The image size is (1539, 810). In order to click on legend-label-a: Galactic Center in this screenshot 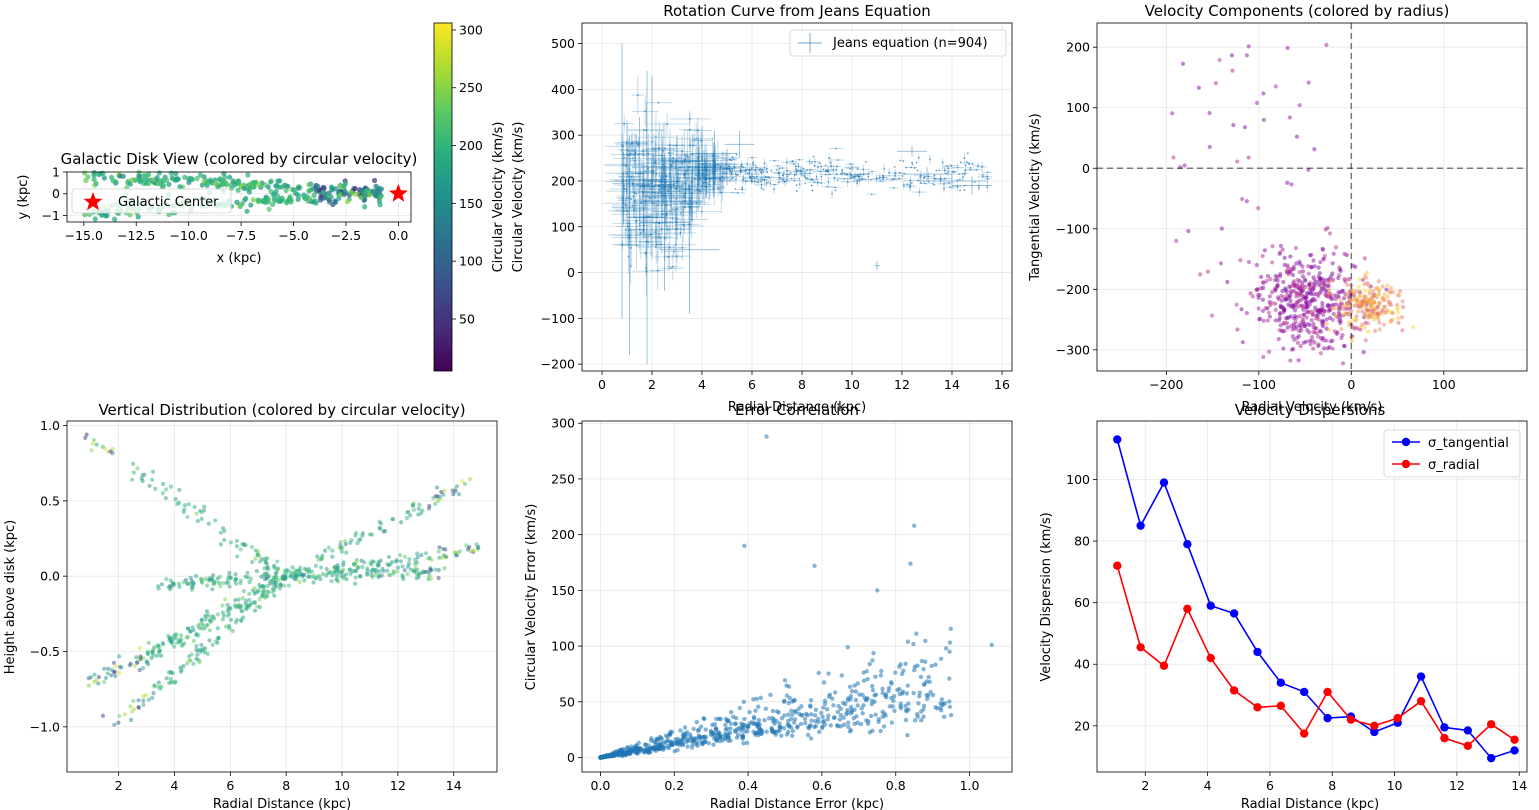, I will do `click(168, 202)`.